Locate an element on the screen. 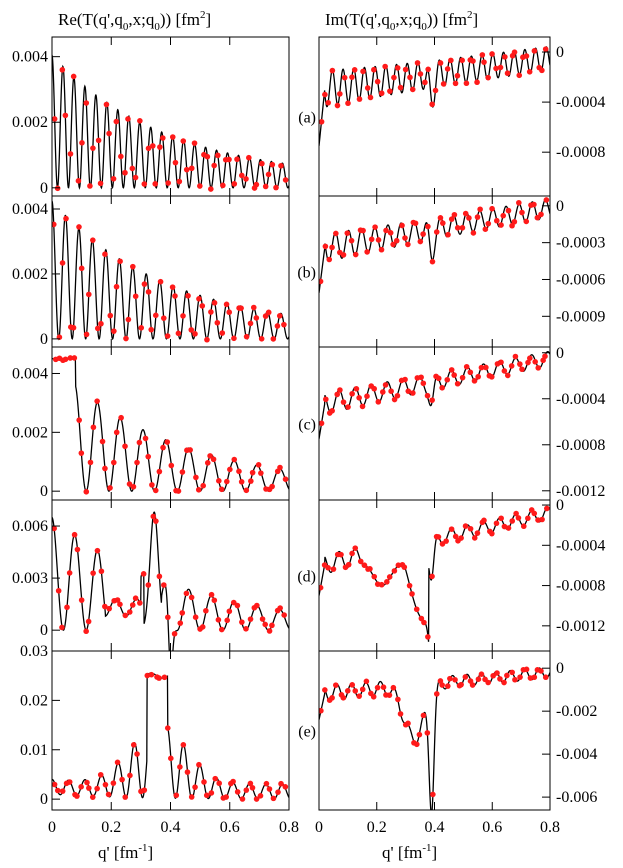 The height and width of the screenshot is (868, 623). x-tick-label: 0.8 is located at coordinates (289, 827).